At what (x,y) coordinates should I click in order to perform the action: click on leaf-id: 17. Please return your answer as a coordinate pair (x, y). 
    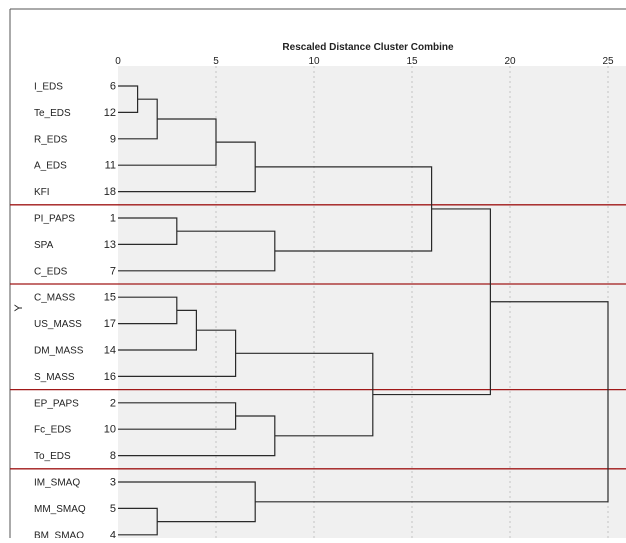
    Looking at the image, I should click on (110, 324).